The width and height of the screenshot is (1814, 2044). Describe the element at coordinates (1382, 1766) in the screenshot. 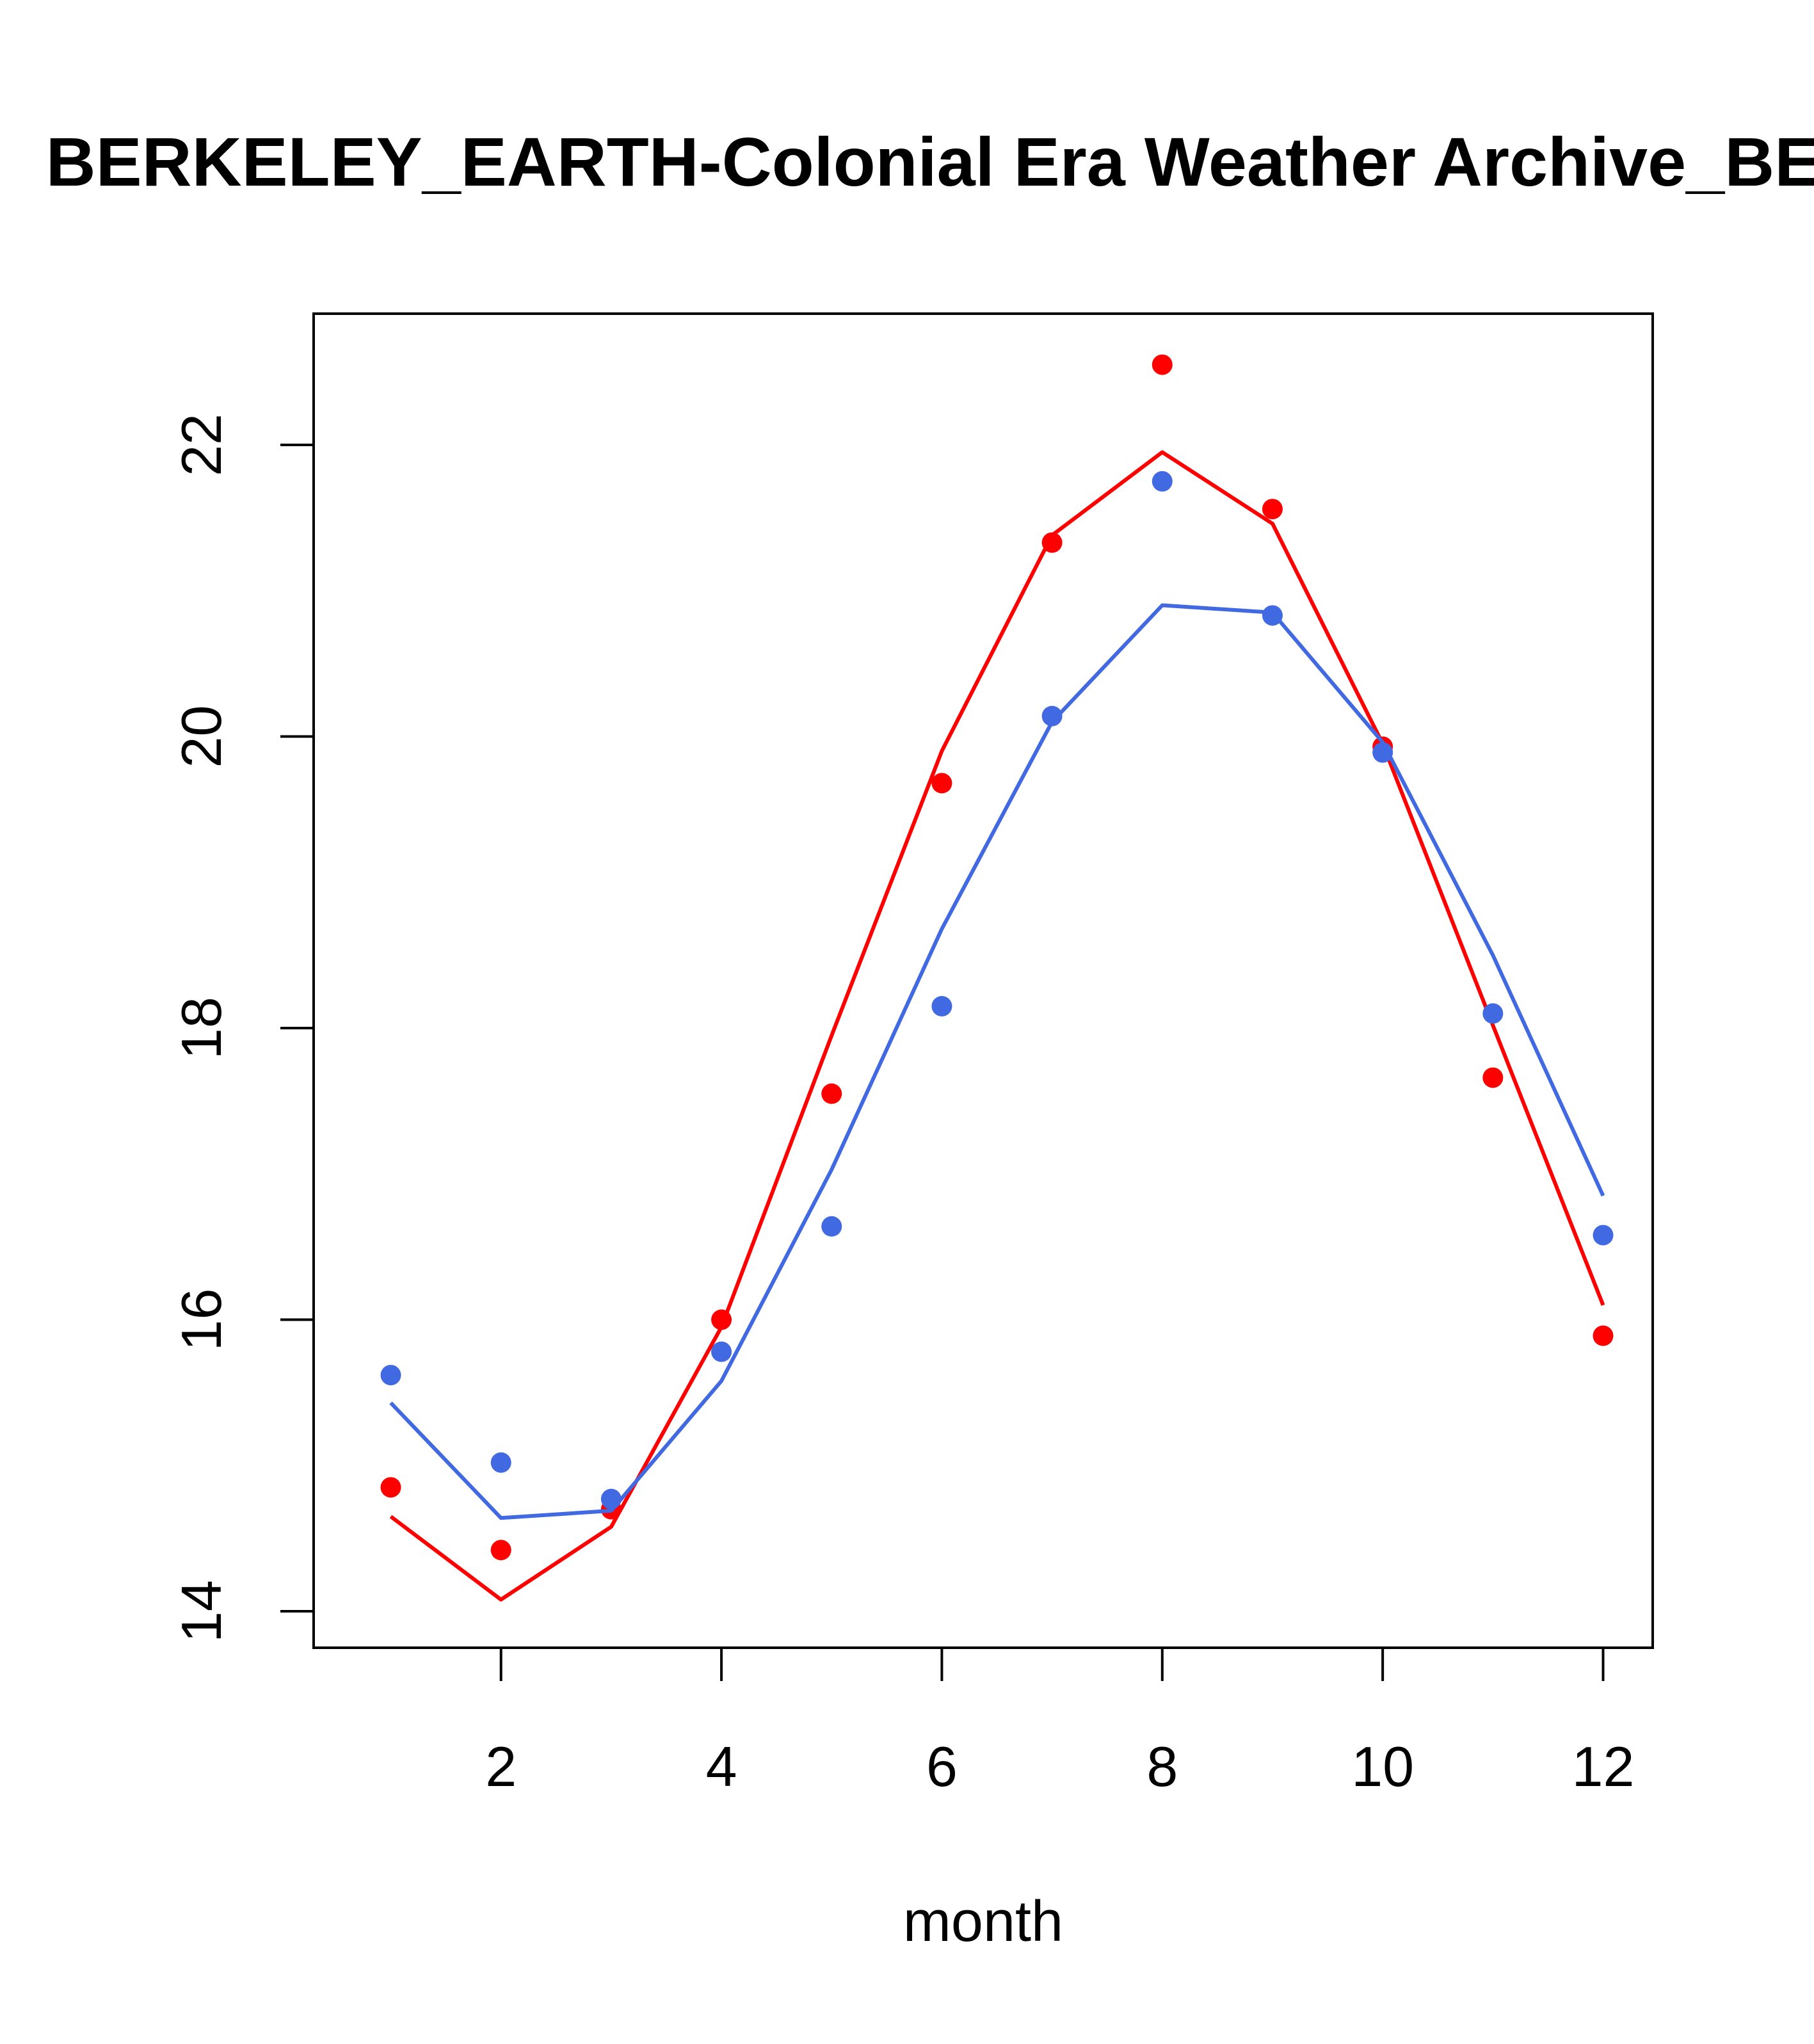

I see `x-tick-label: 10` at that location.